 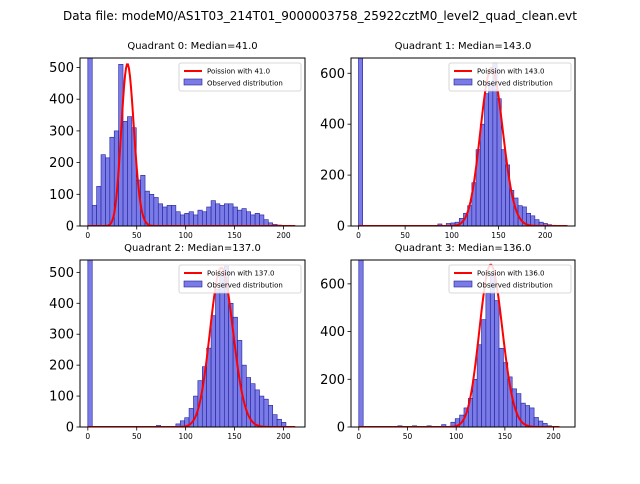 What do you see at coordinates (511, 72) in the screenshot?
I see `legend-label-poisson: Poission with 143.0` at bounding box center [511, 72].